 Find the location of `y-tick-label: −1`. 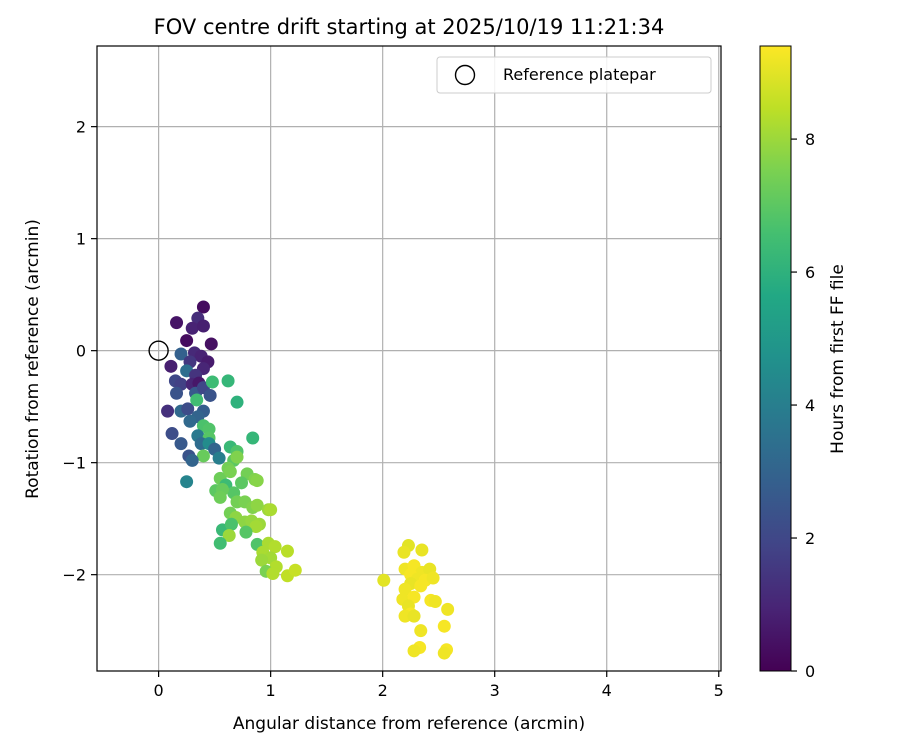

y-tick-label: −1 is located at coordinates (74, 463).